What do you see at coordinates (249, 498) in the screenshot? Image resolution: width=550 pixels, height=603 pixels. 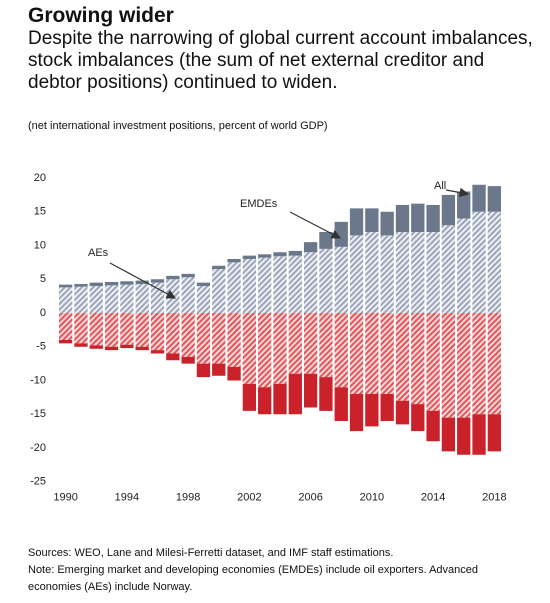 I see `x-tick-label: 2002` at bounding box center [249, 498].